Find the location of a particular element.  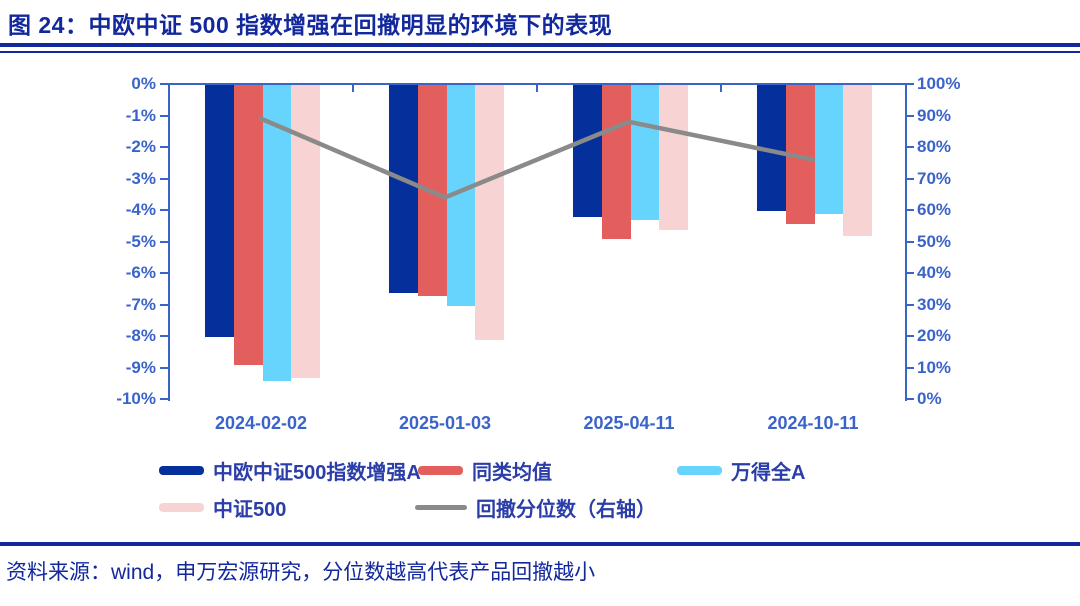

legend-swatch-csi500 is located at coordinates (181, 507).